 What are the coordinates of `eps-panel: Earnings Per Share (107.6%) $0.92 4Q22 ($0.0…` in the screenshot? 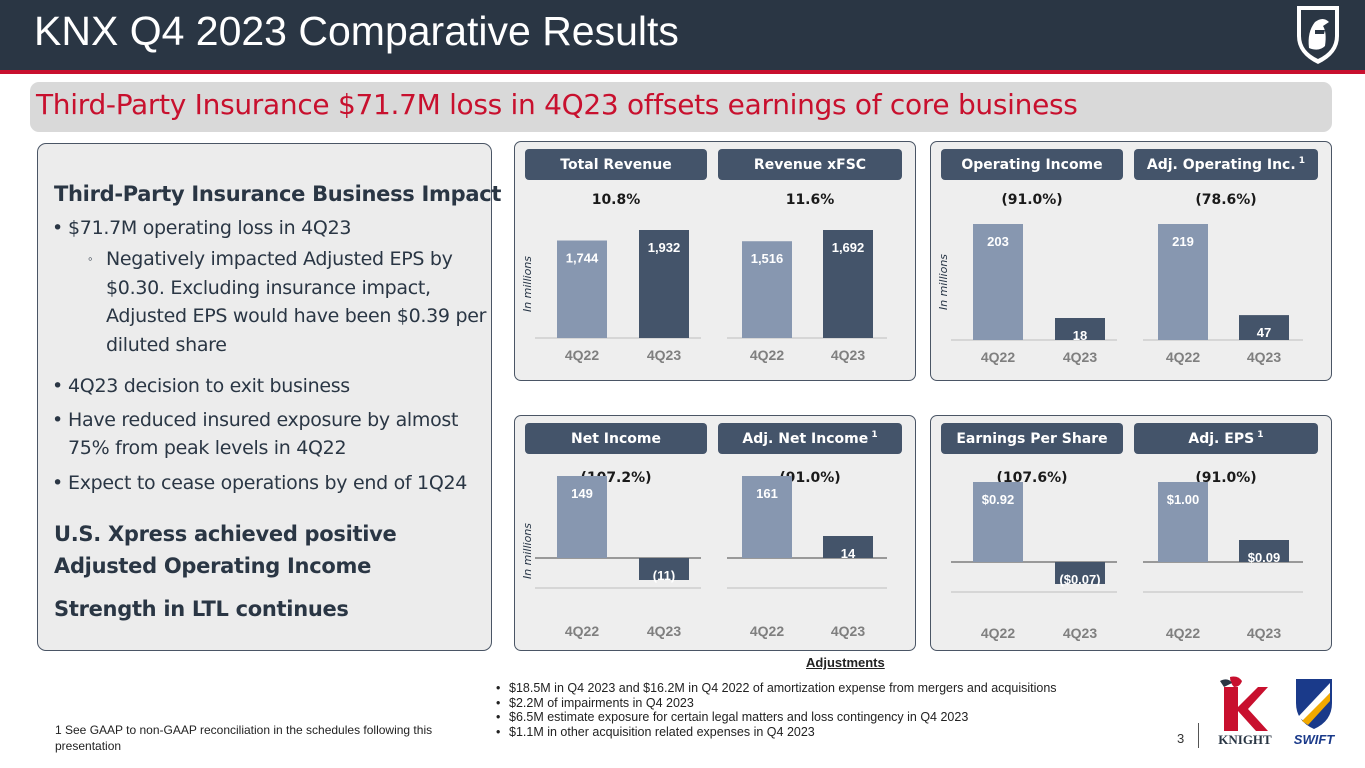 It's located at (1131, 533).